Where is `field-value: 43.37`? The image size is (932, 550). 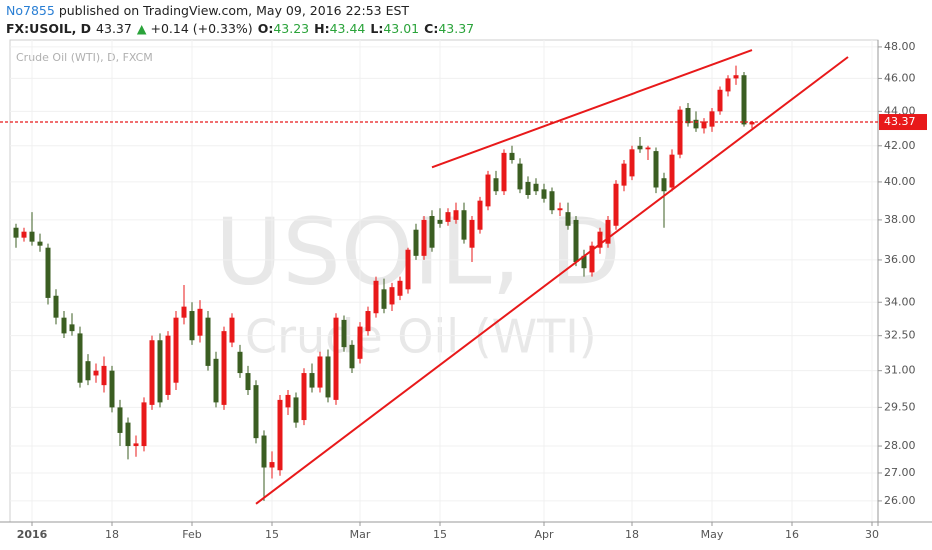 field-value: 43.37 is located at coordinates (456, 28).